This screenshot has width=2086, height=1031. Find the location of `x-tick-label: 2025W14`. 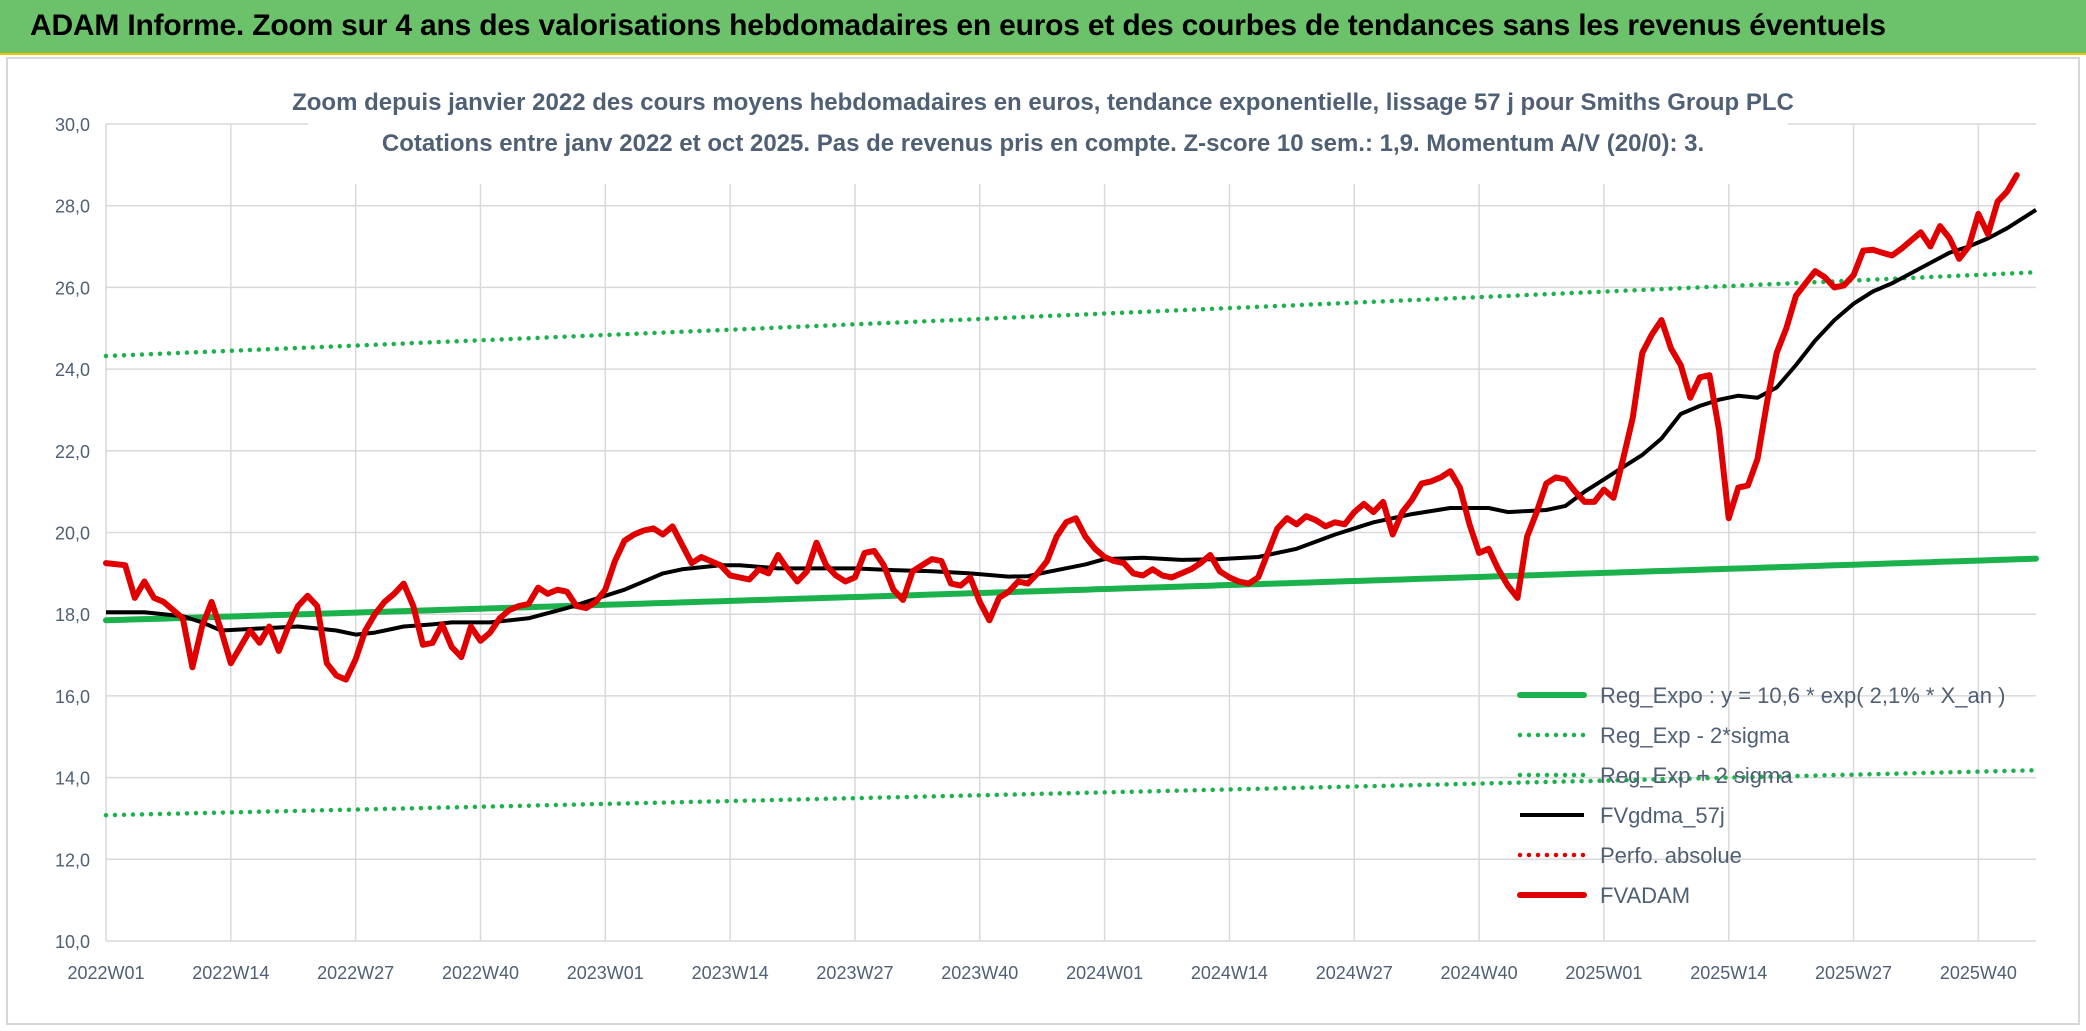

x-tick-label: 2025W14 is located at coordinates (1728, 973).